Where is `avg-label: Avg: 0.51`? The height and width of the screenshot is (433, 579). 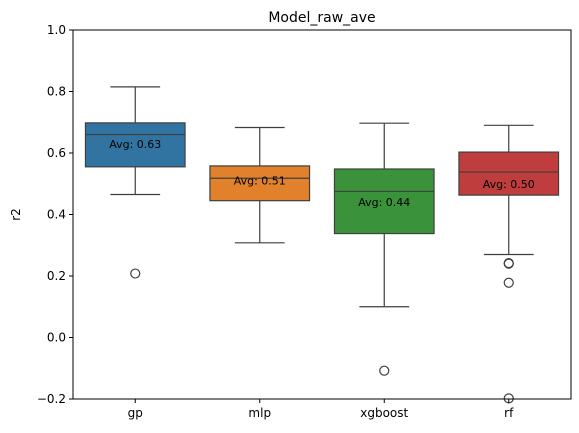
avg-label: Avg: 0.51 is located at coordinates (260, 181).